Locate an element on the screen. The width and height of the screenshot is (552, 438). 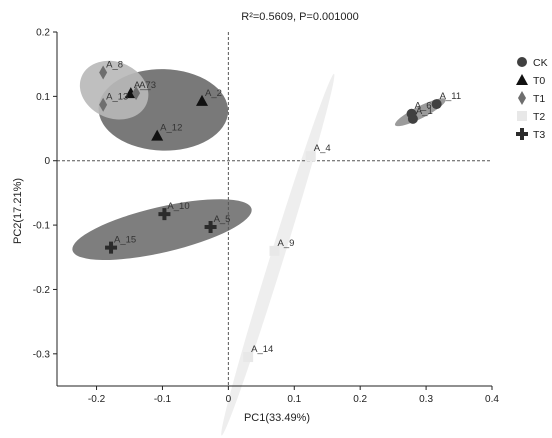
y-axis-label: PC2(17.21%) is located at coordinates (18, 211).